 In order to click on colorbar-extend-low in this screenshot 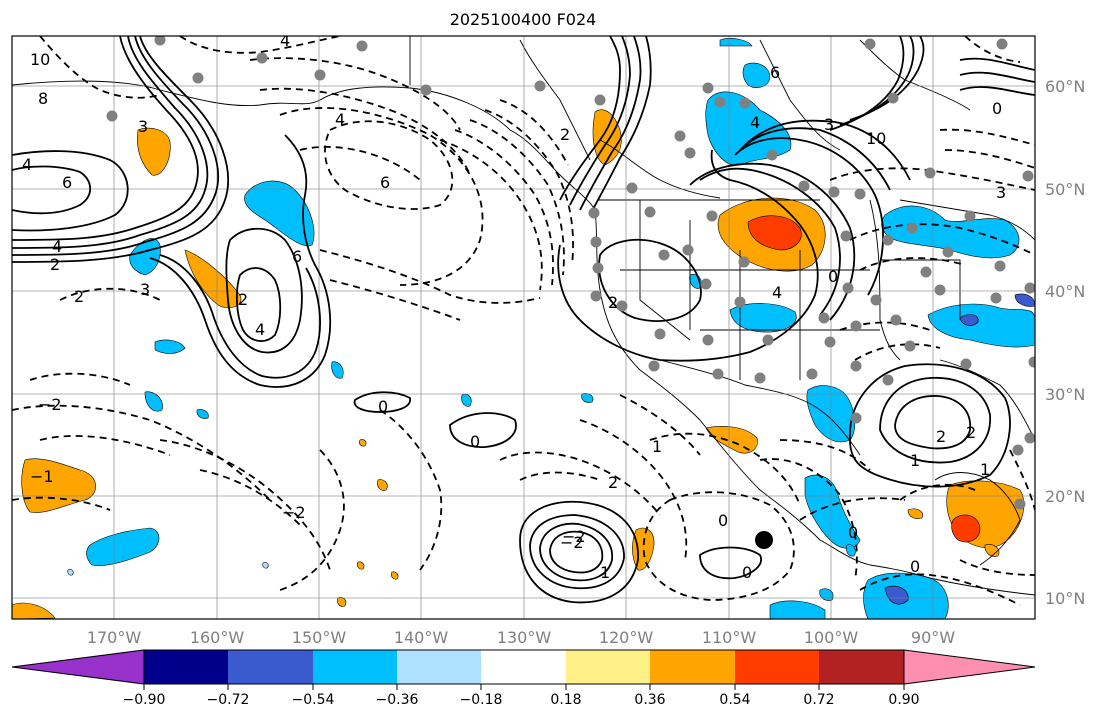, I will do `click(78, 667)`.